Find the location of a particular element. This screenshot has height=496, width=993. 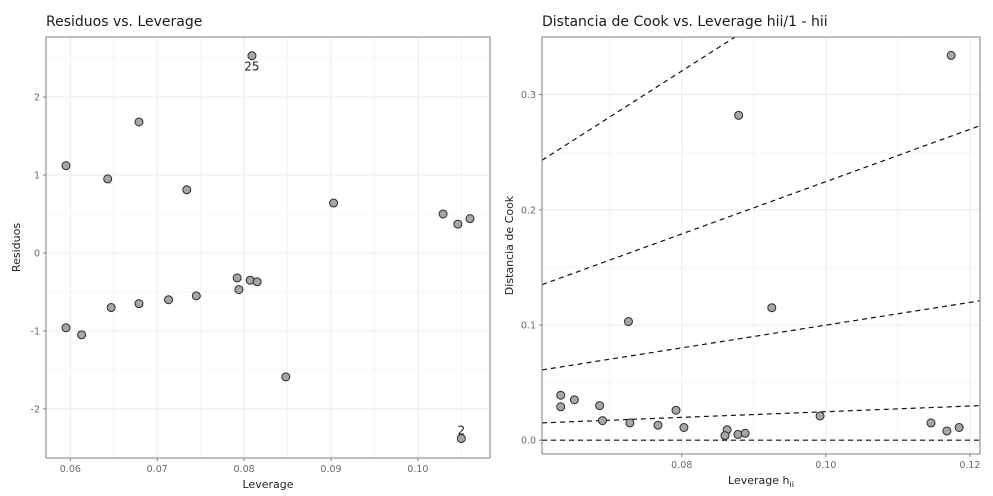

y-tick-label: 2 is located at coordinates (37, 98).